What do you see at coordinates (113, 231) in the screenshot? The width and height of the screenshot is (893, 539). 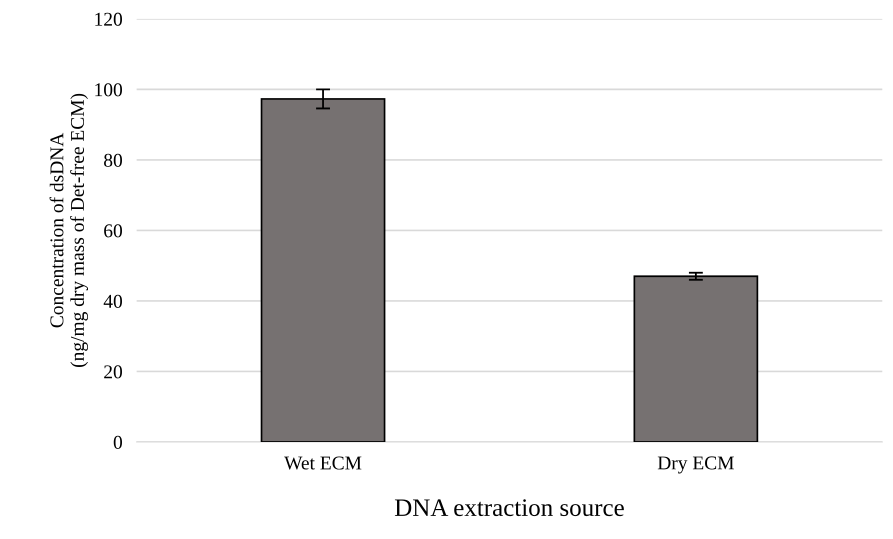 I see `y-tick-label: 60` at bounding box center [113, 231].